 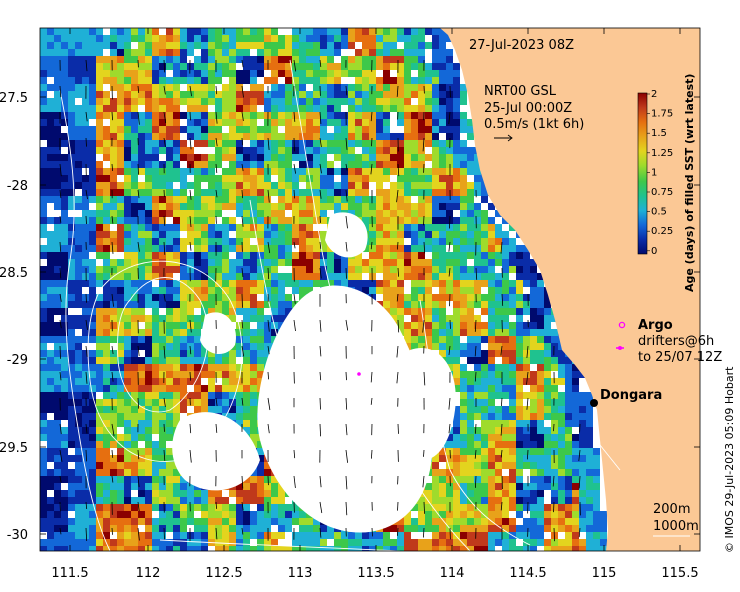 What do you see at coordinates (679, 573) in the screenshot?
I see `x-tick-label: 115.5` at bounding box center [679, 573].